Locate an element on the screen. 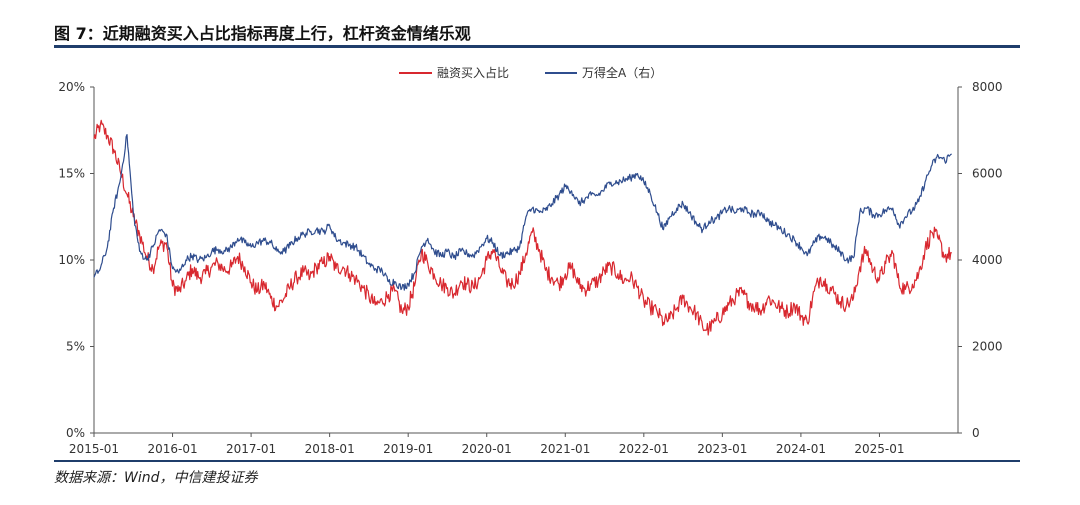 The height and width of the screenshot is (505, 1080). legend-label-margin-ratio: 融资买入占比 is located at coordinates (473, 72).